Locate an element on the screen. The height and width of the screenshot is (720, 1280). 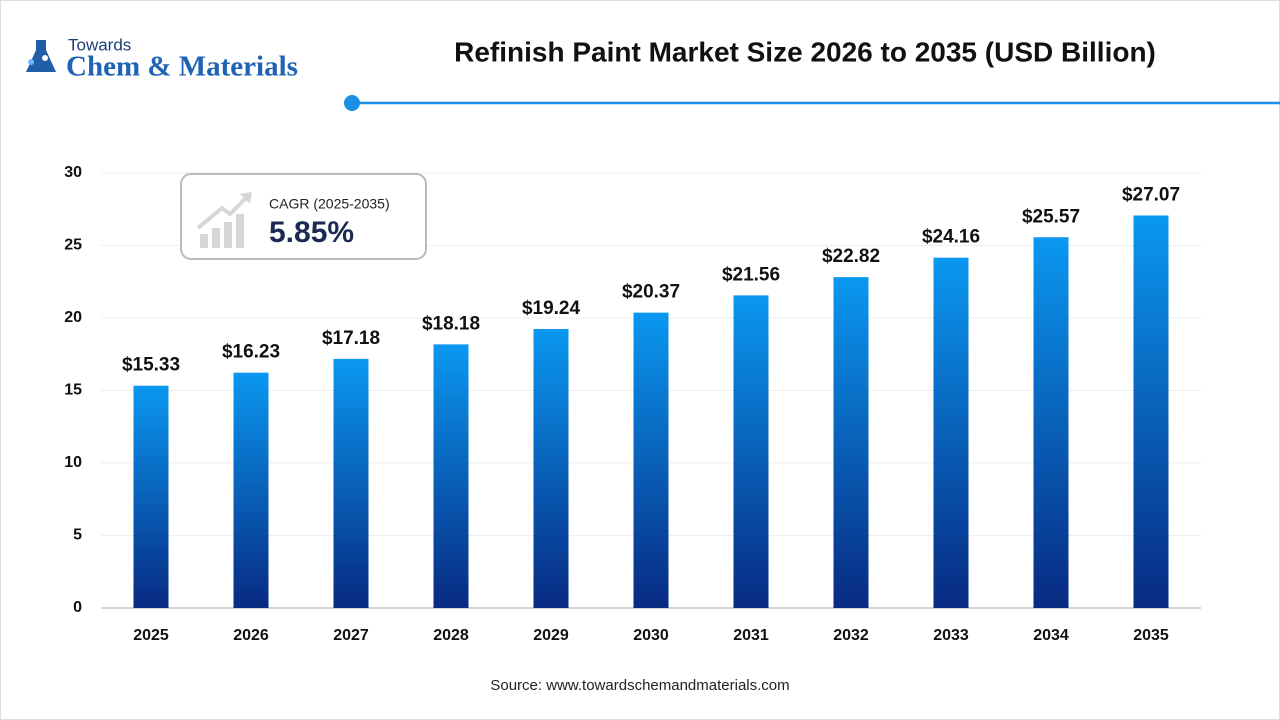
x-tick-label: 2031 is located at coordinates (751, 635).